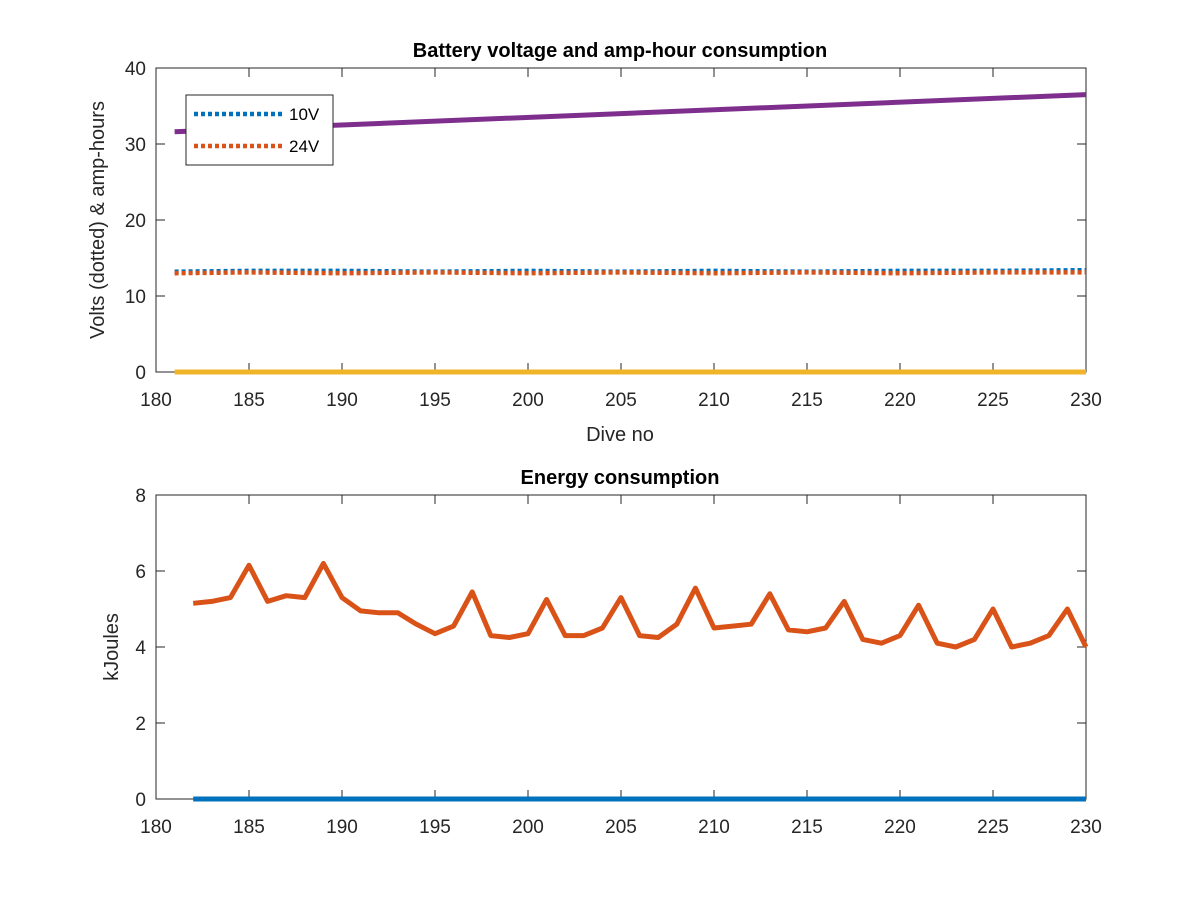  What do you see at coordinates (140, 724) in the screenshot?
I see `energy-ytick-label: 2` at bounding box center [140, 724].